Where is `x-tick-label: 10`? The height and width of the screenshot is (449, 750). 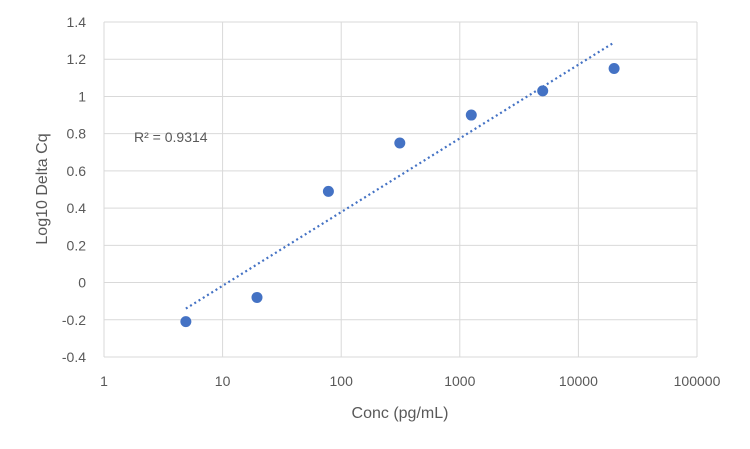
x-tick-label: 10 is located at coordinates (223, 381).